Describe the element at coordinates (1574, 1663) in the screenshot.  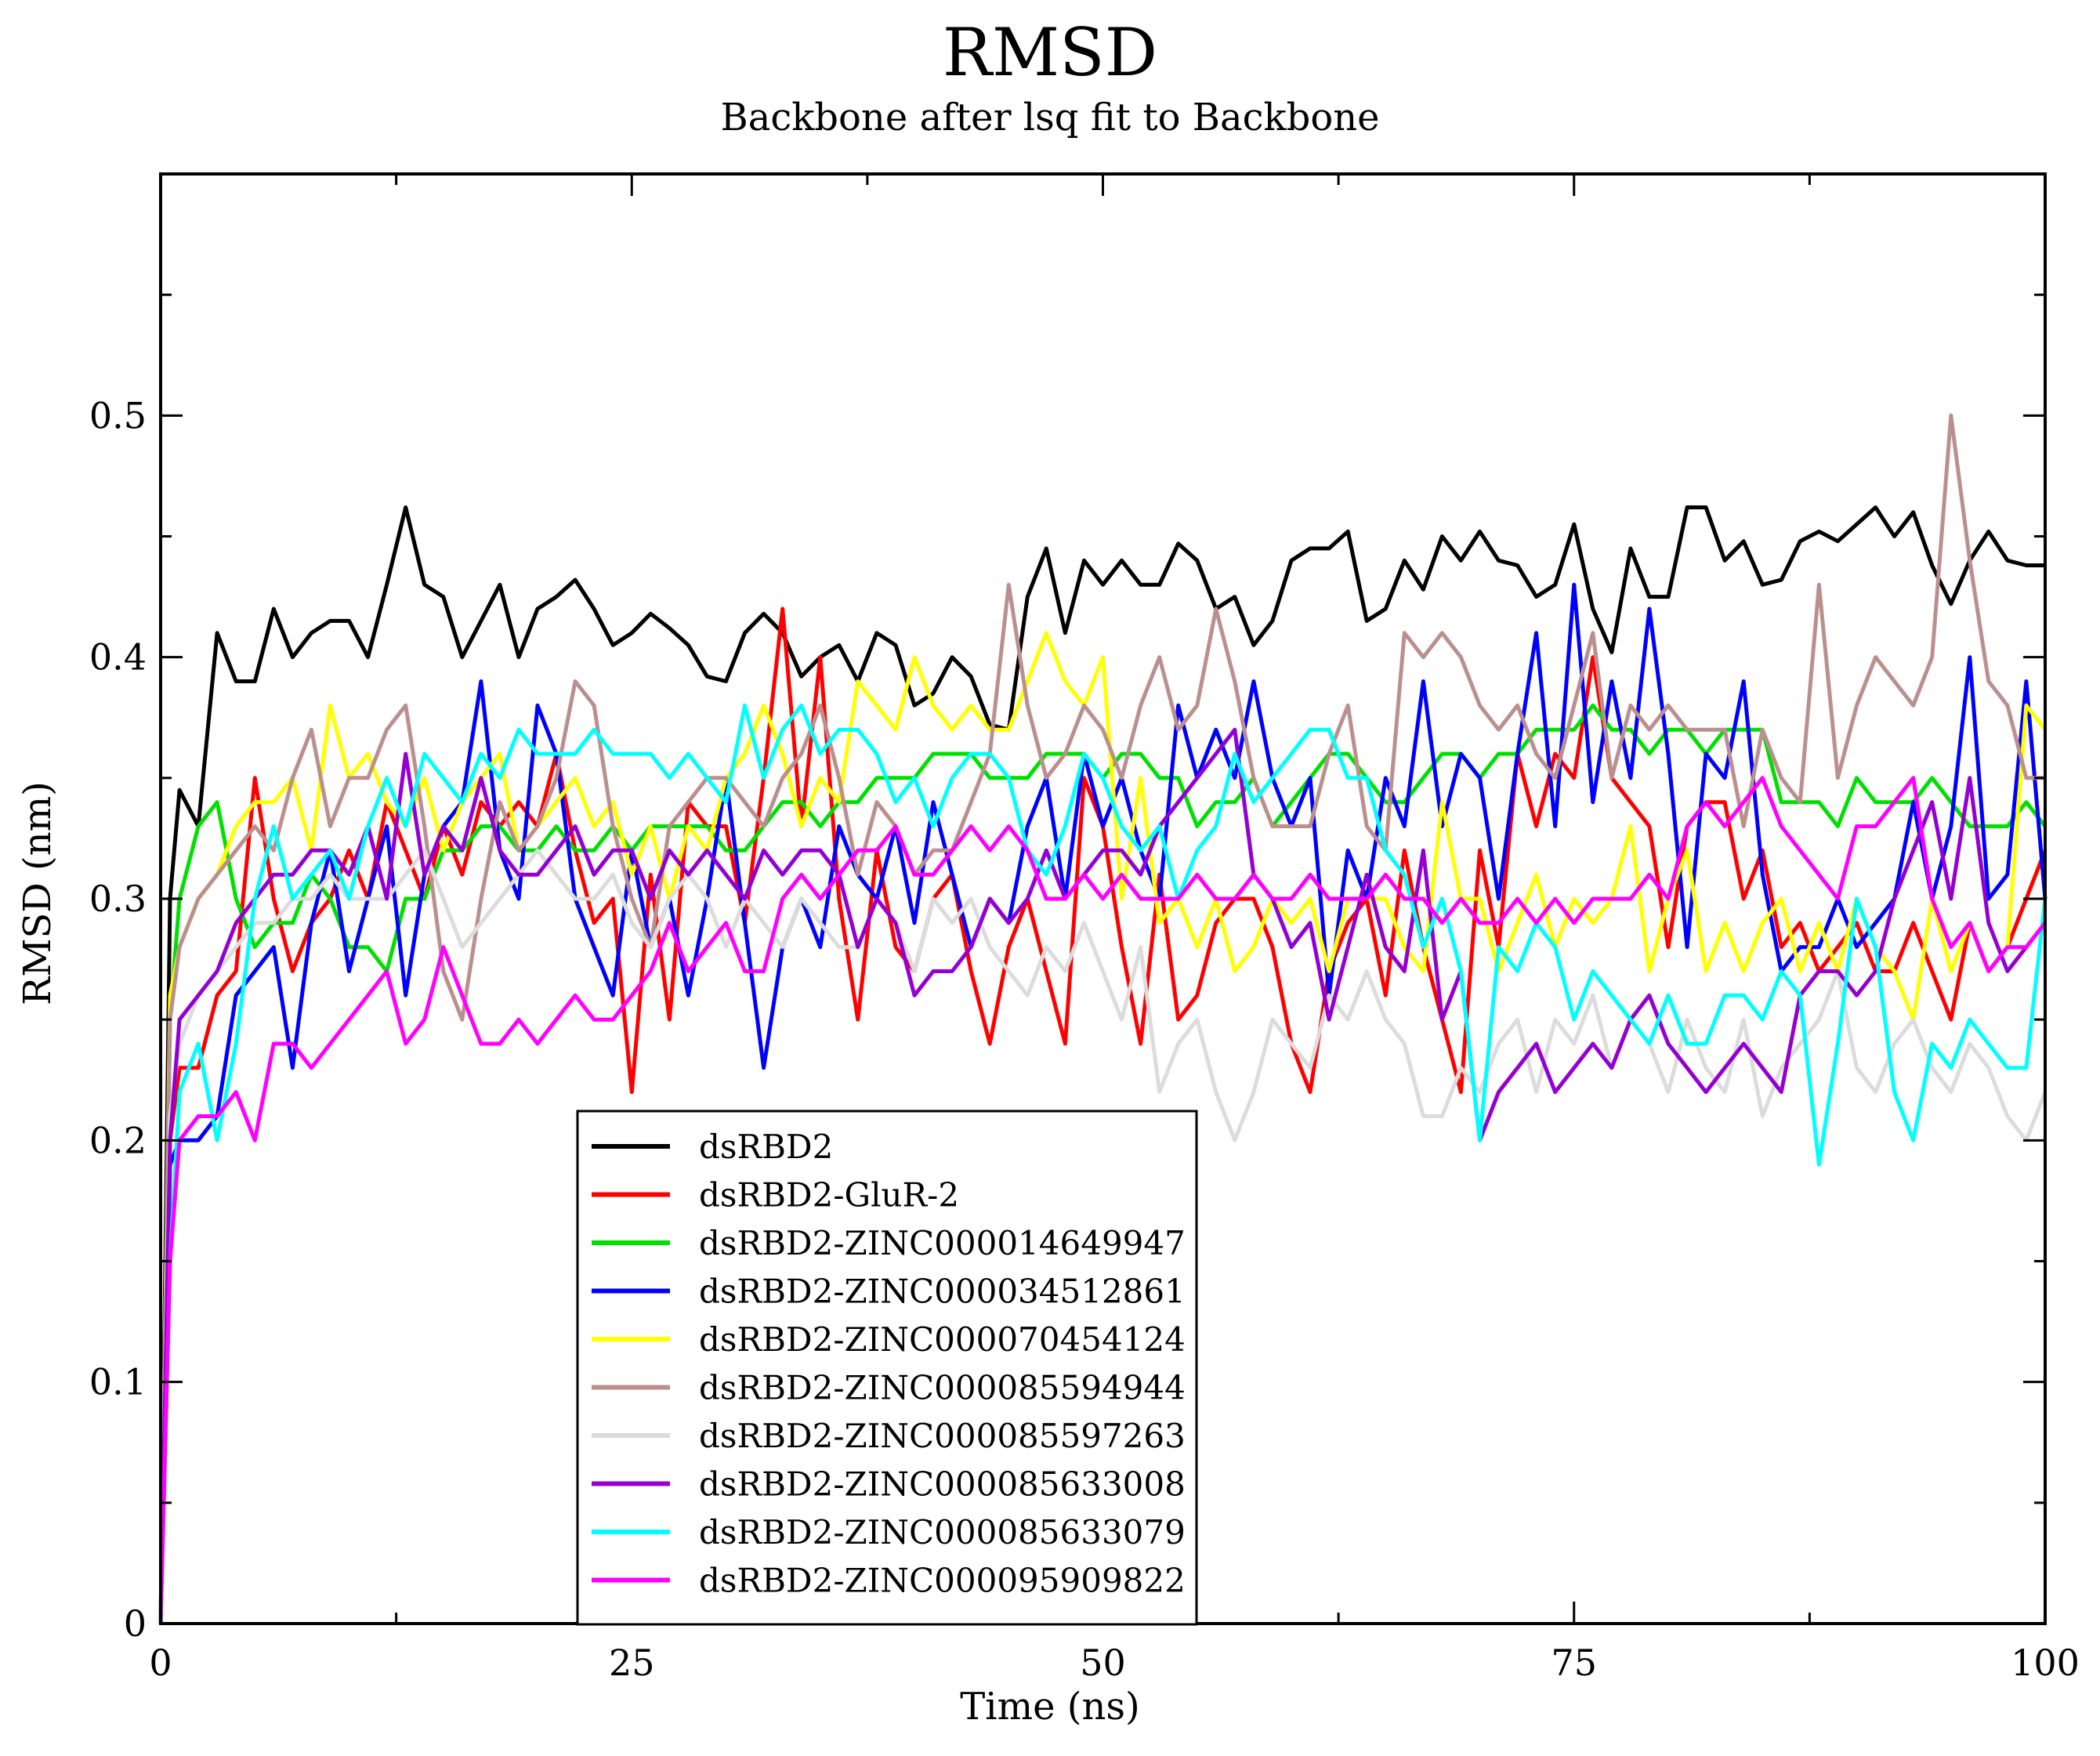
I see `x-tick-label: 75` at that location.